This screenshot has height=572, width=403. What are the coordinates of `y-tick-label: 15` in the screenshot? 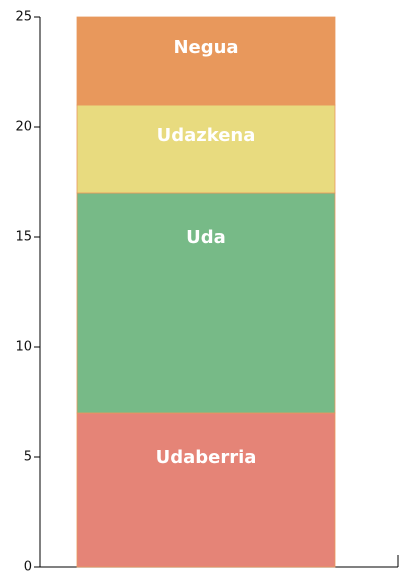 It's located at (23, 237).